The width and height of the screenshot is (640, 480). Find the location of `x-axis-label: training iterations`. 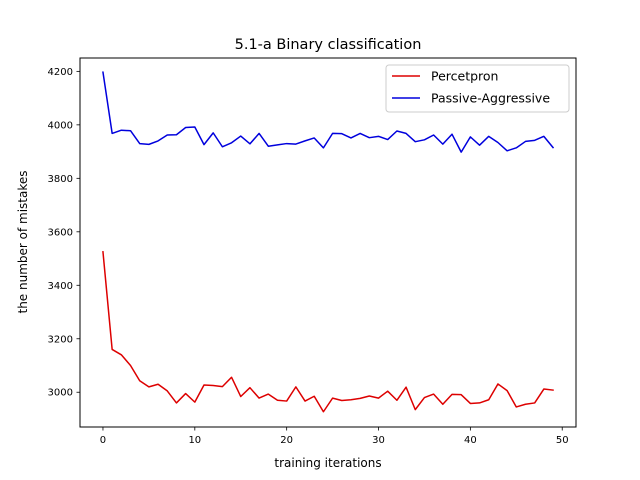

x-axis-label: training iterations is located at coordinates (327, 463).